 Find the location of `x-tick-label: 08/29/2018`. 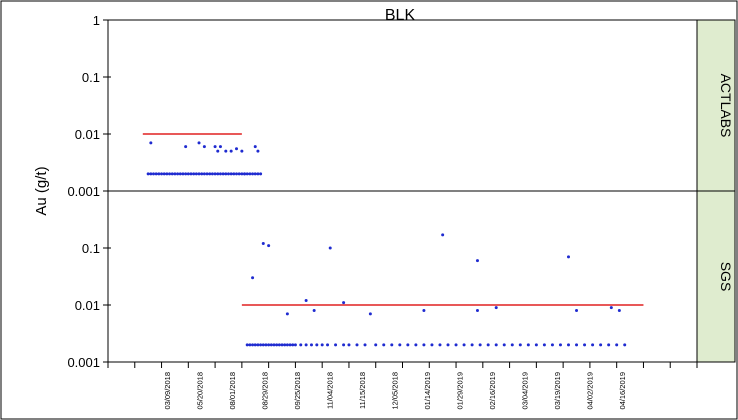

x-tick-label: 08/29/2018 is located at coordinates (264, 391).